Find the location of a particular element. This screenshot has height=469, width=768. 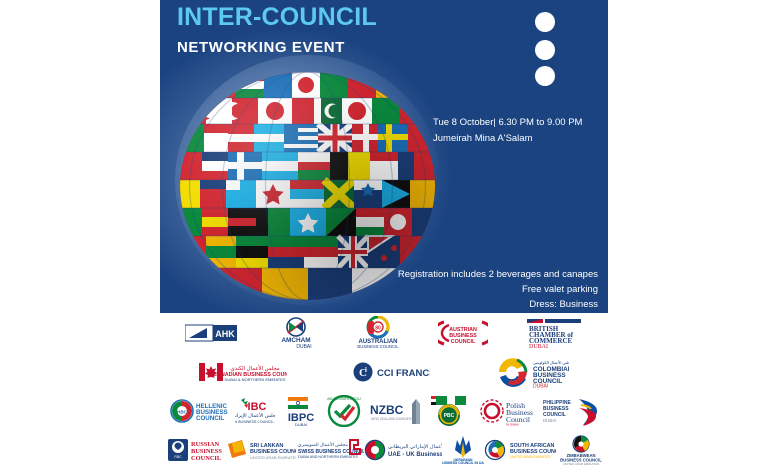

svg-text: CCI FRANCE UAE is located at coordinates (403, 373).